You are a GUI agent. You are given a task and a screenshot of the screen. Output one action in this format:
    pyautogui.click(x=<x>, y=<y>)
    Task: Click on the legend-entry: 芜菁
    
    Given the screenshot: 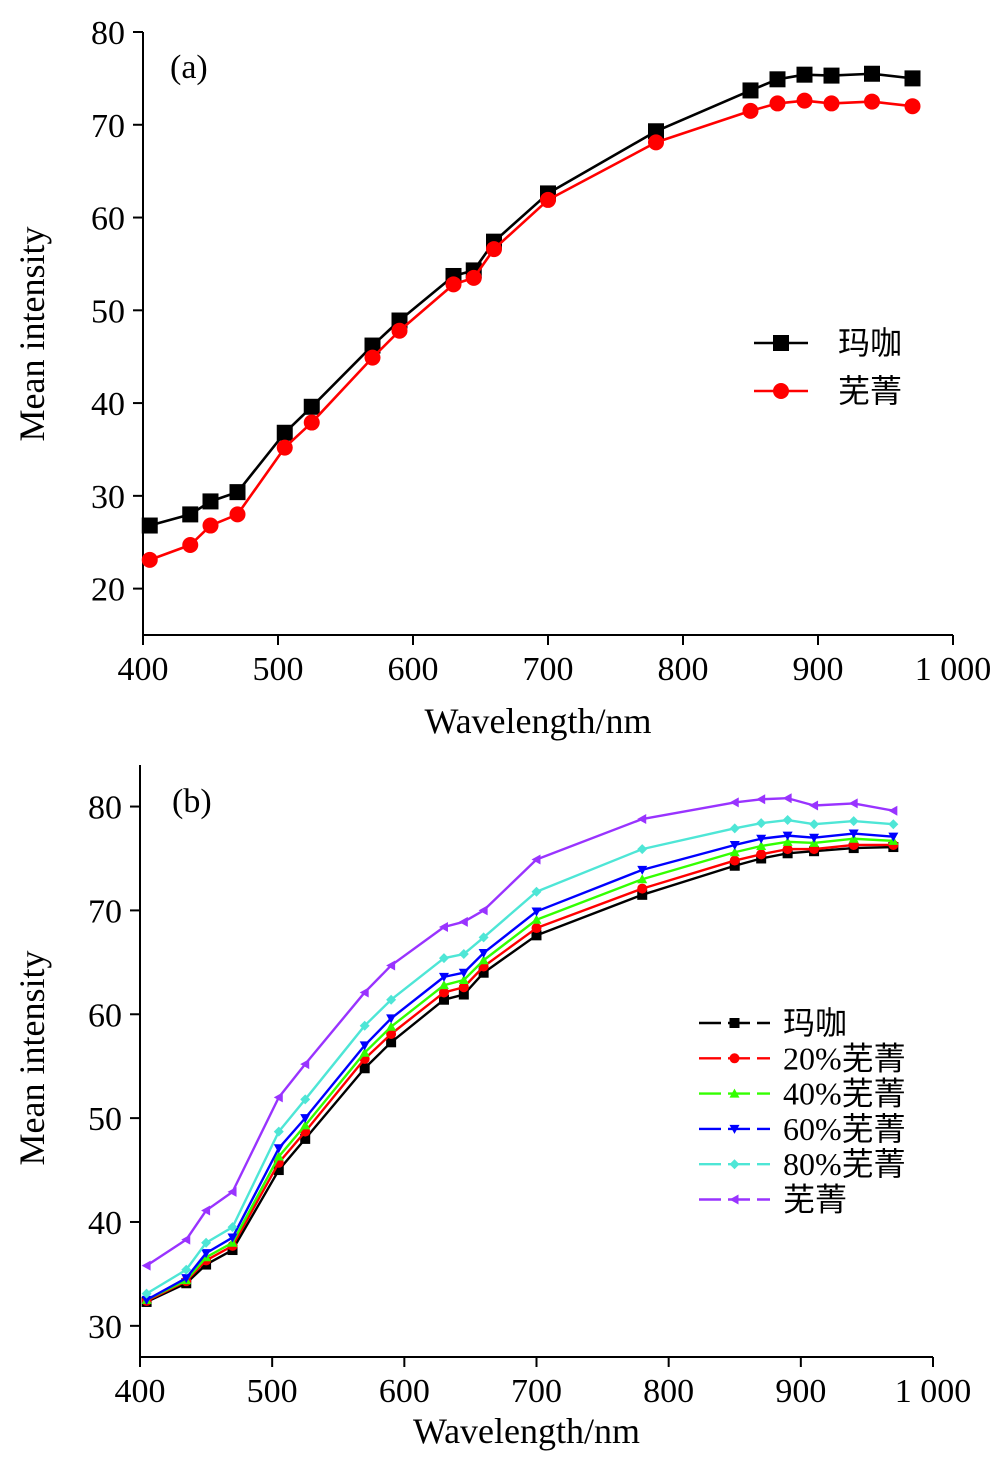 What is the action you would take?
    pyautogui.click(x=828, y=391)
    